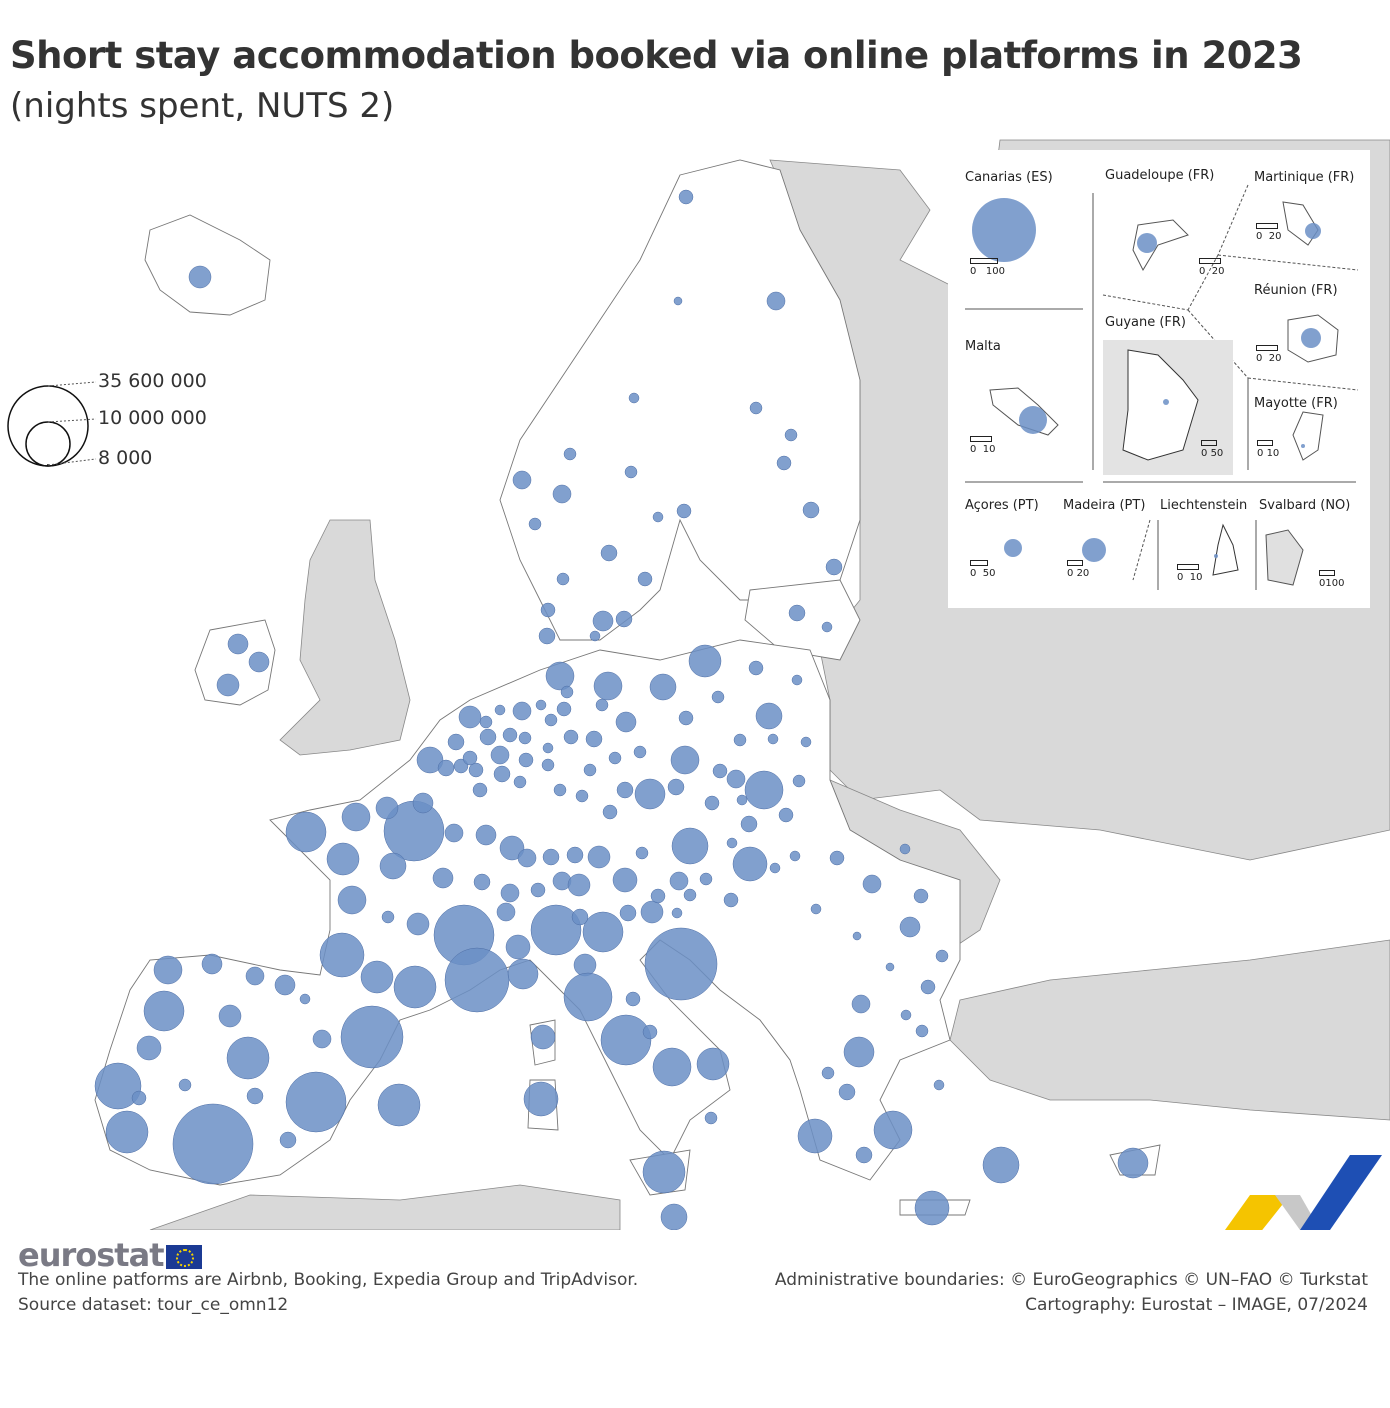 The width and height of the screenshot is (1390, 1408). I want to click on scale-malta: 0 10, so click(982, 445).